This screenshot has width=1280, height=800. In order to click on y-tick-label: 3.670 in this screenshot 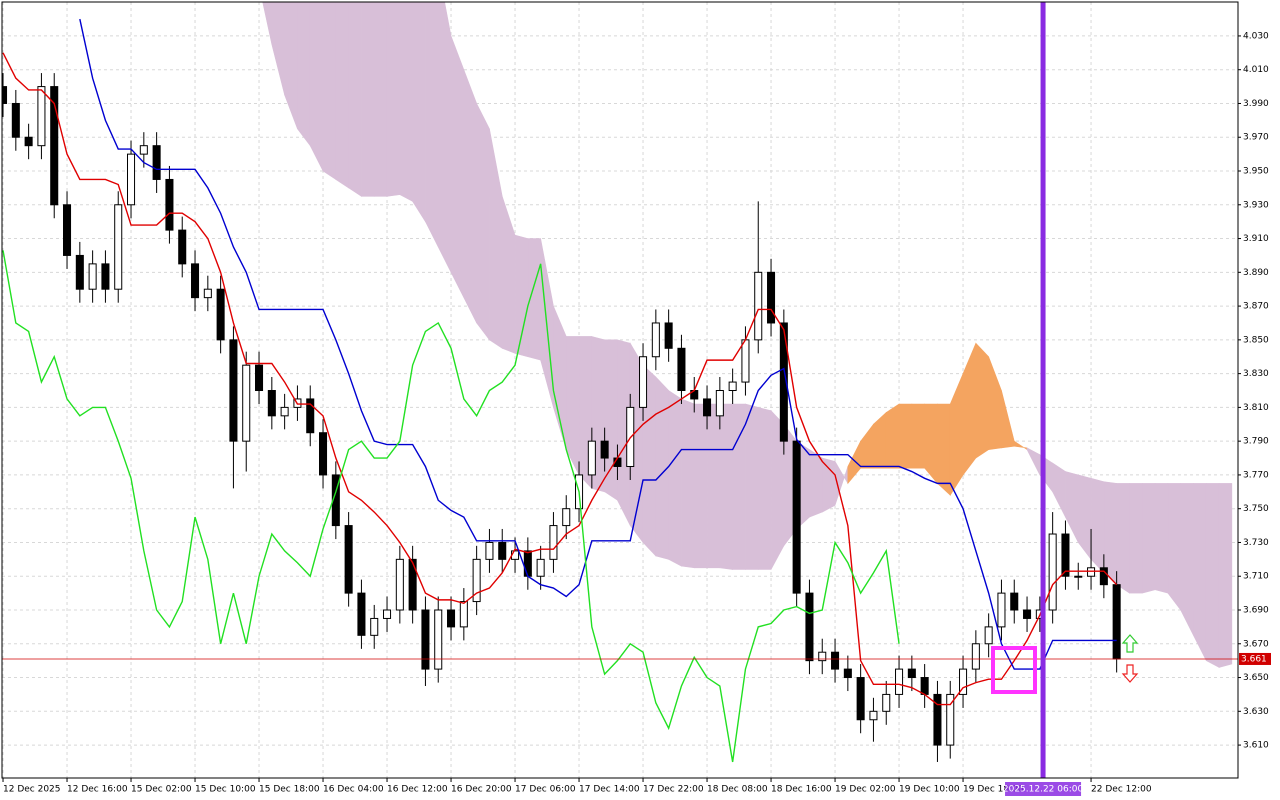, I will do `click(1256, 644)`.